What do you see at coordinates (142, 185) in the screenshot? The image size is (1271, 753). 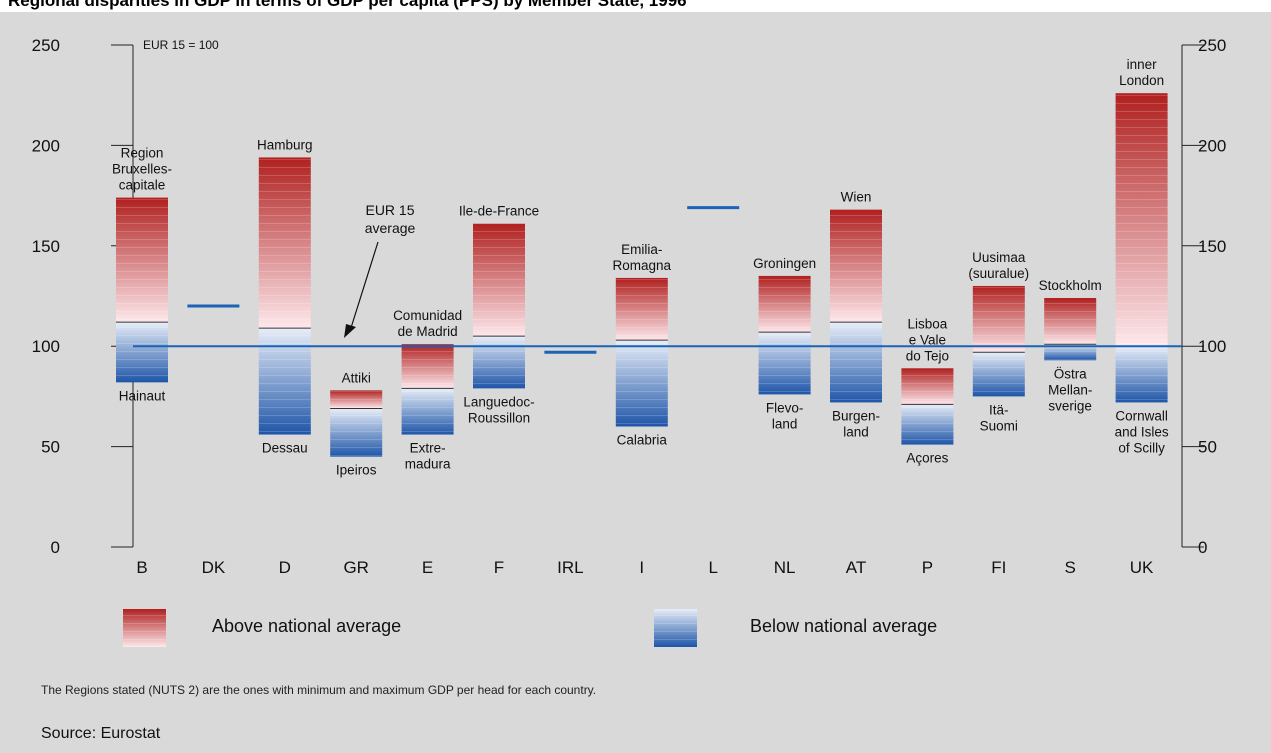 I see `max-region-label-B: capitale` at bounding box center [142, 185].